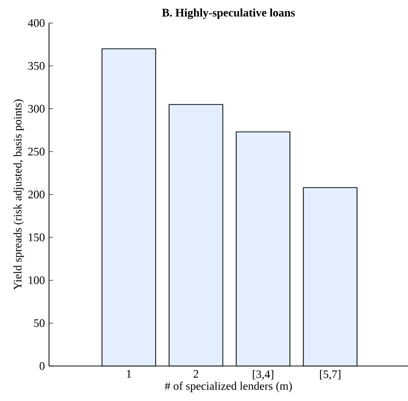 The height and width of the screenshot is (401, 408). Describe the element at coordinates (36, 66) in the screenshot. I see `y-tick-label: 350` at that location.